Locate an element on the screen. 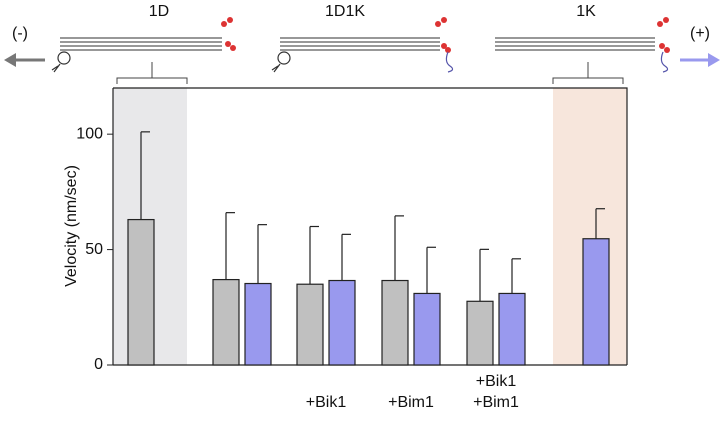  y-tick-label: 100 is located at coordinates (89, 133).